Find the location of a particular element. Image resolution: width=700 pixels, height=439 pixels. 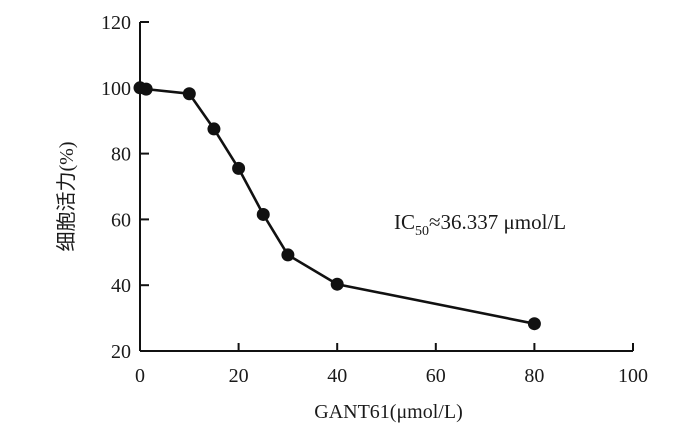

x-axis-title: GANT61(μmol/L) is located at coordinates (388, 412).